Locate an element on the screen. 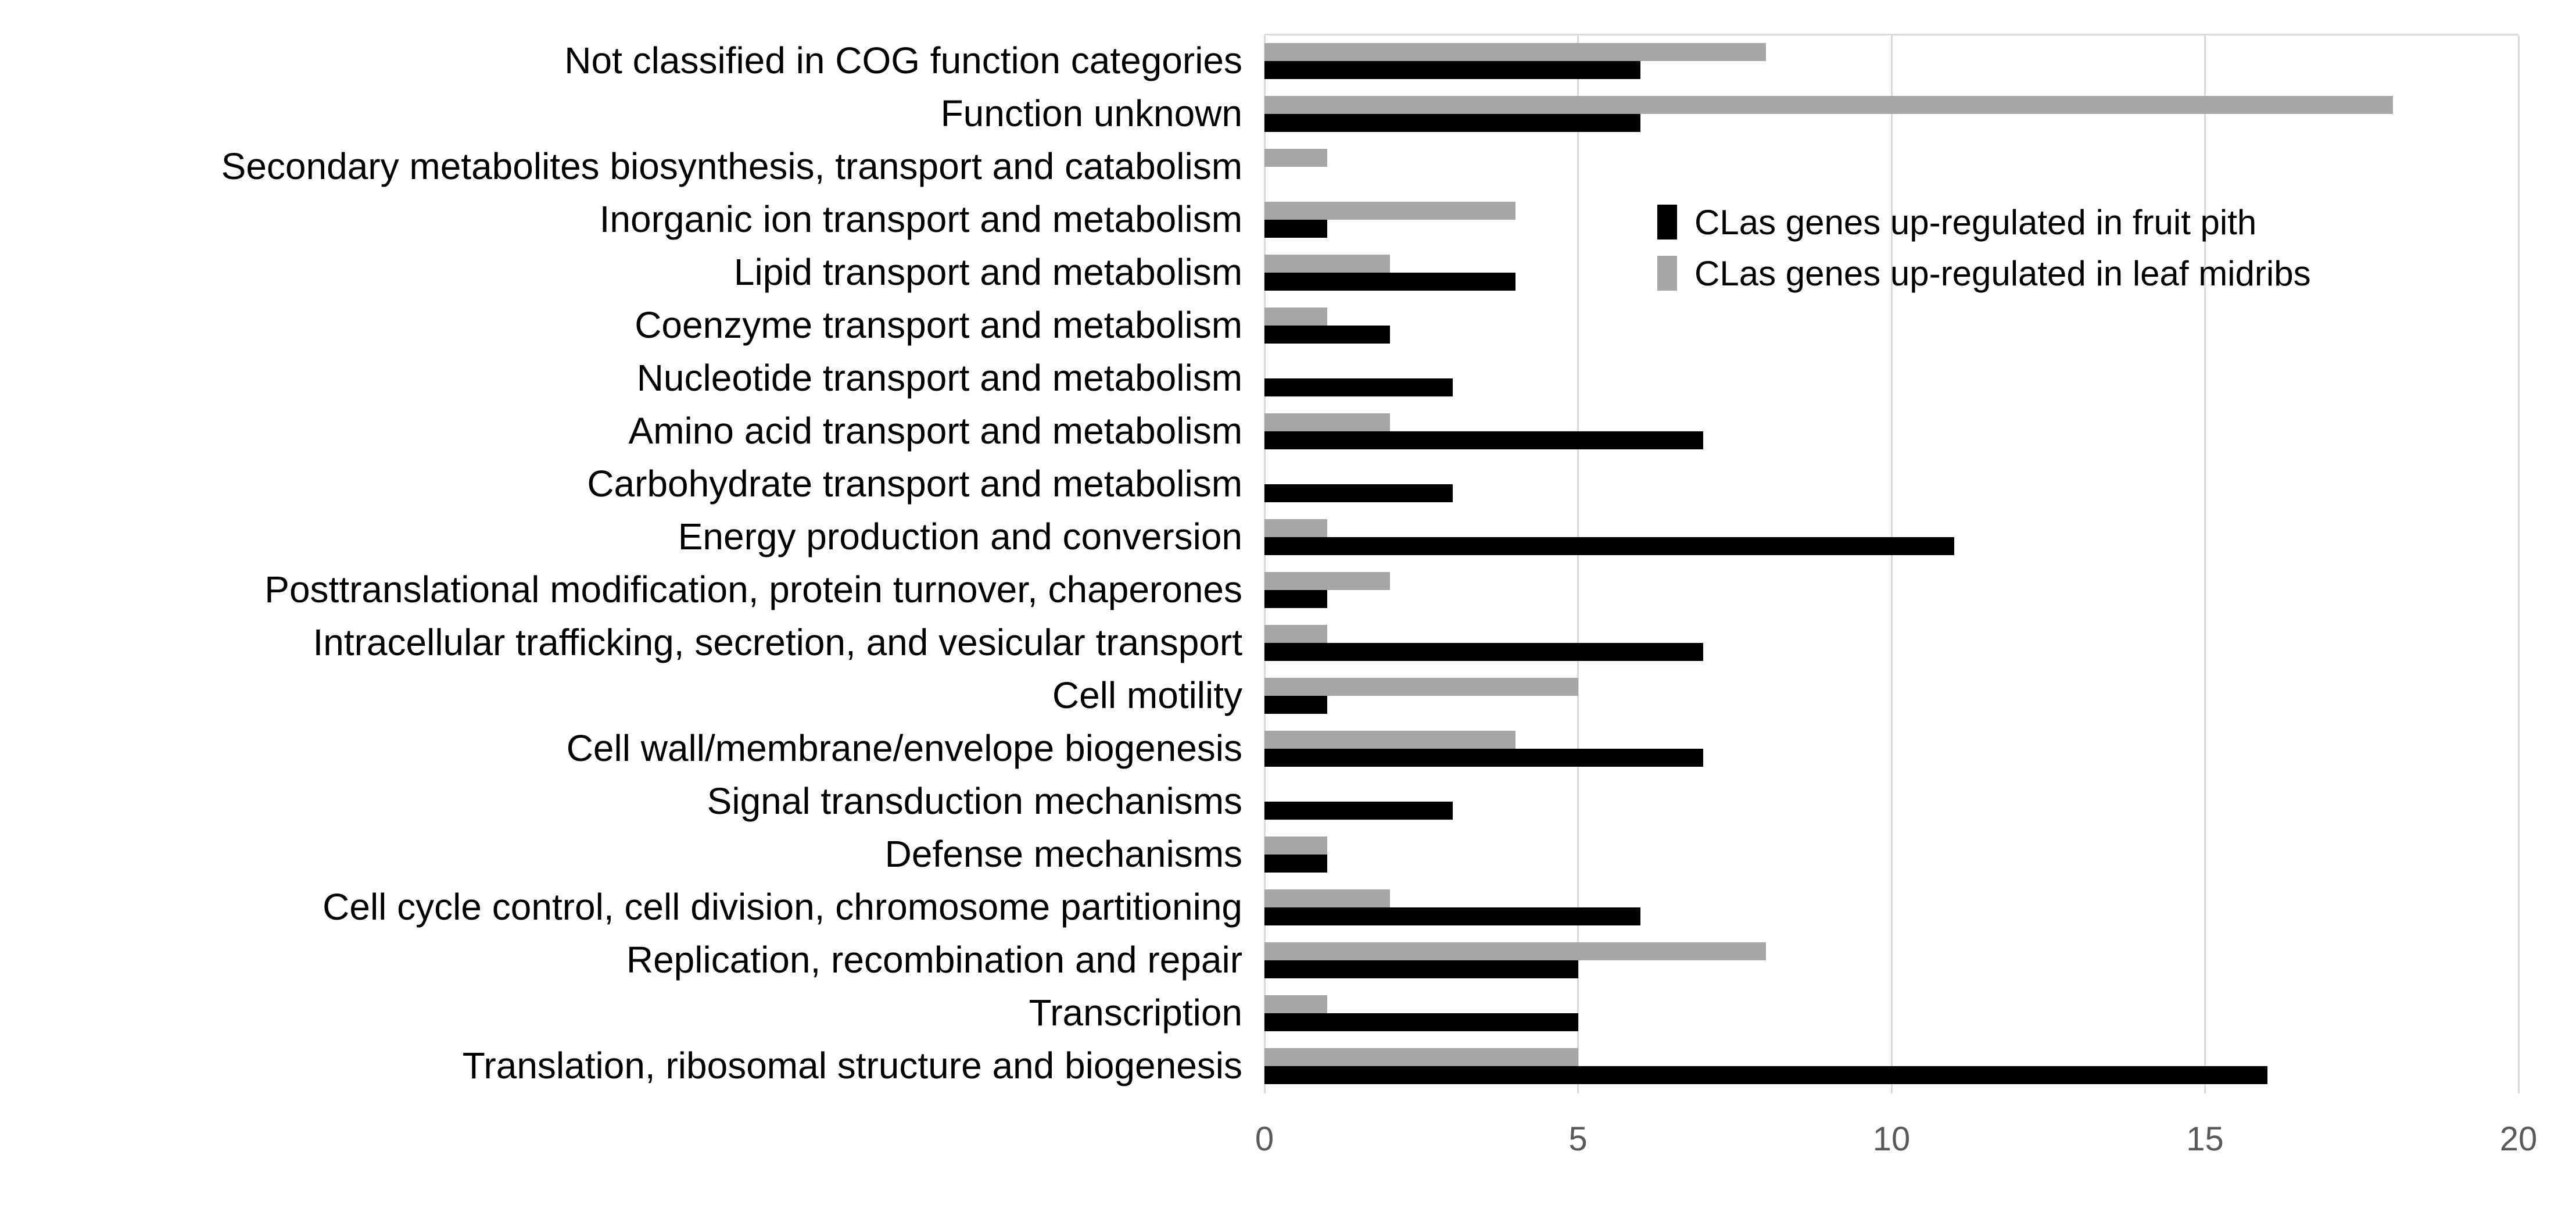  legend-item: CLas genes up-regulated in leaf midribs is located at coordinates (1984, 273).